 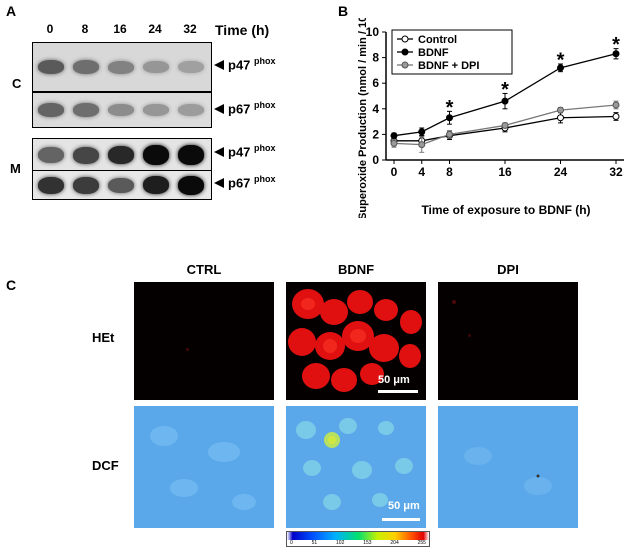 What do you see at coordinates (375, 109) in the screenshot?
I see `y-tick-label: 4` at bounding box center [375, 109].